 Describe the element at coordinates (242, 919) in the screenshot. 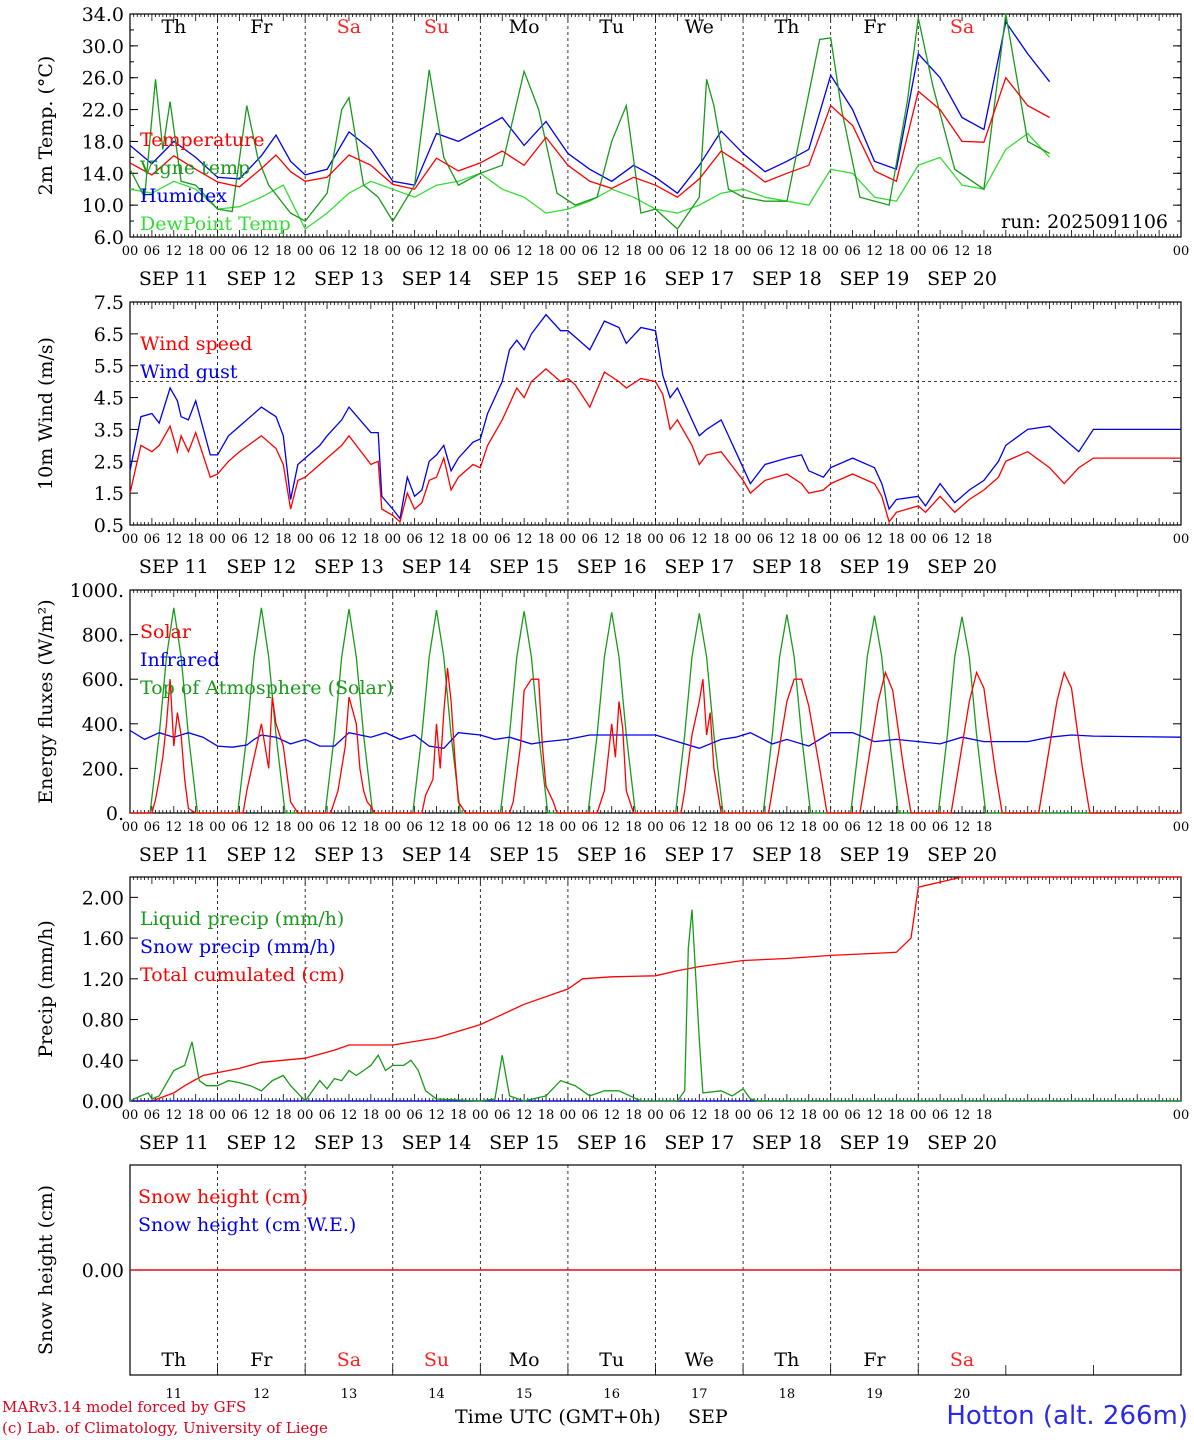

I see `legend-liquid-precip-mm-h: Liquid precip (mm/h)` at that location.